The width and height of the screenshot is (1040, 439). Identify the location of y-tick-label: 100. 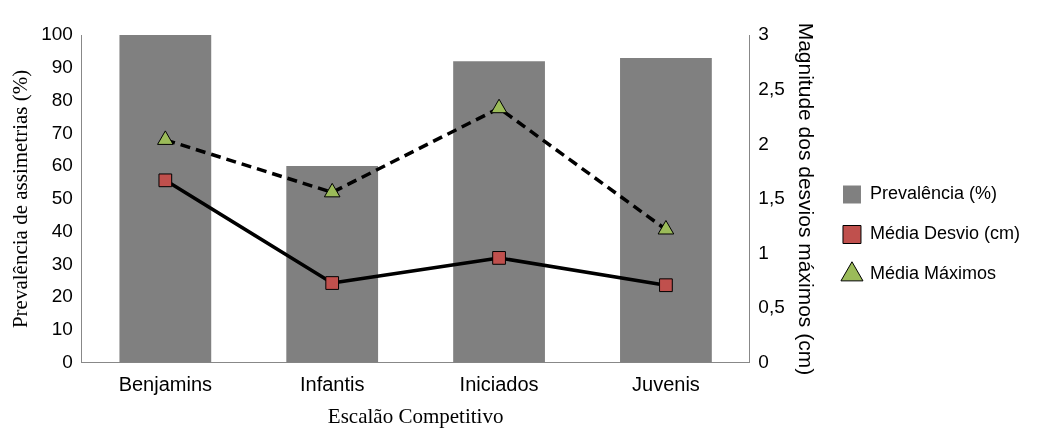
(57, 34).